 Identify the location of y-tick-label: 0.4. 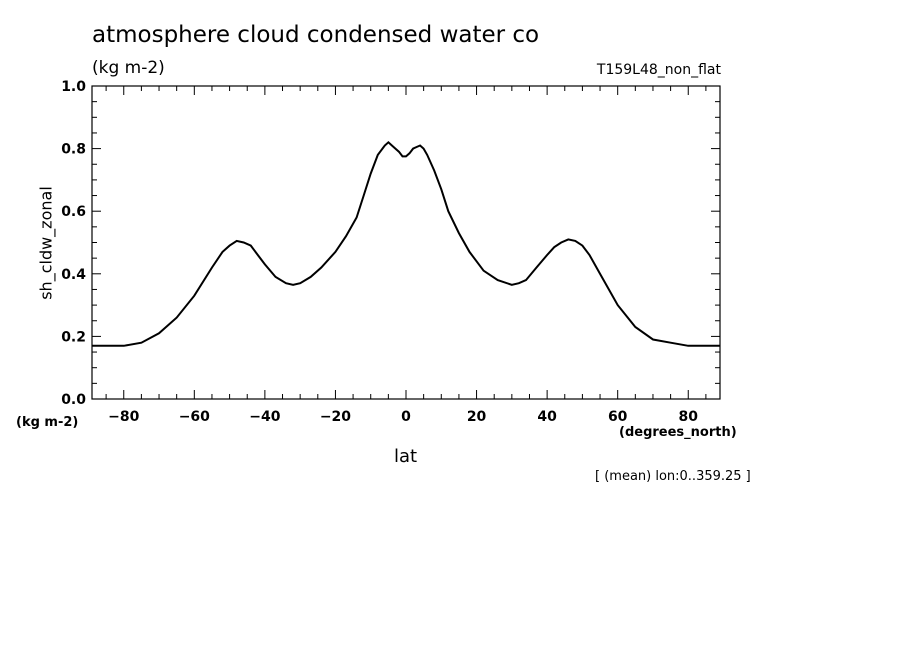
(73, 275).